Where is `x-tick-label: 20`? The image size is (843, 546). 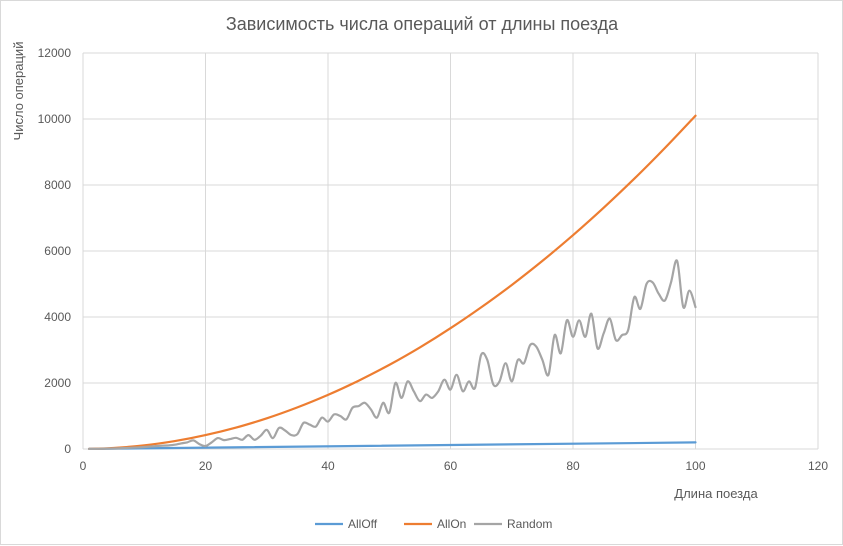 x-tick-label: 20 is located at coordinates (206, 466).